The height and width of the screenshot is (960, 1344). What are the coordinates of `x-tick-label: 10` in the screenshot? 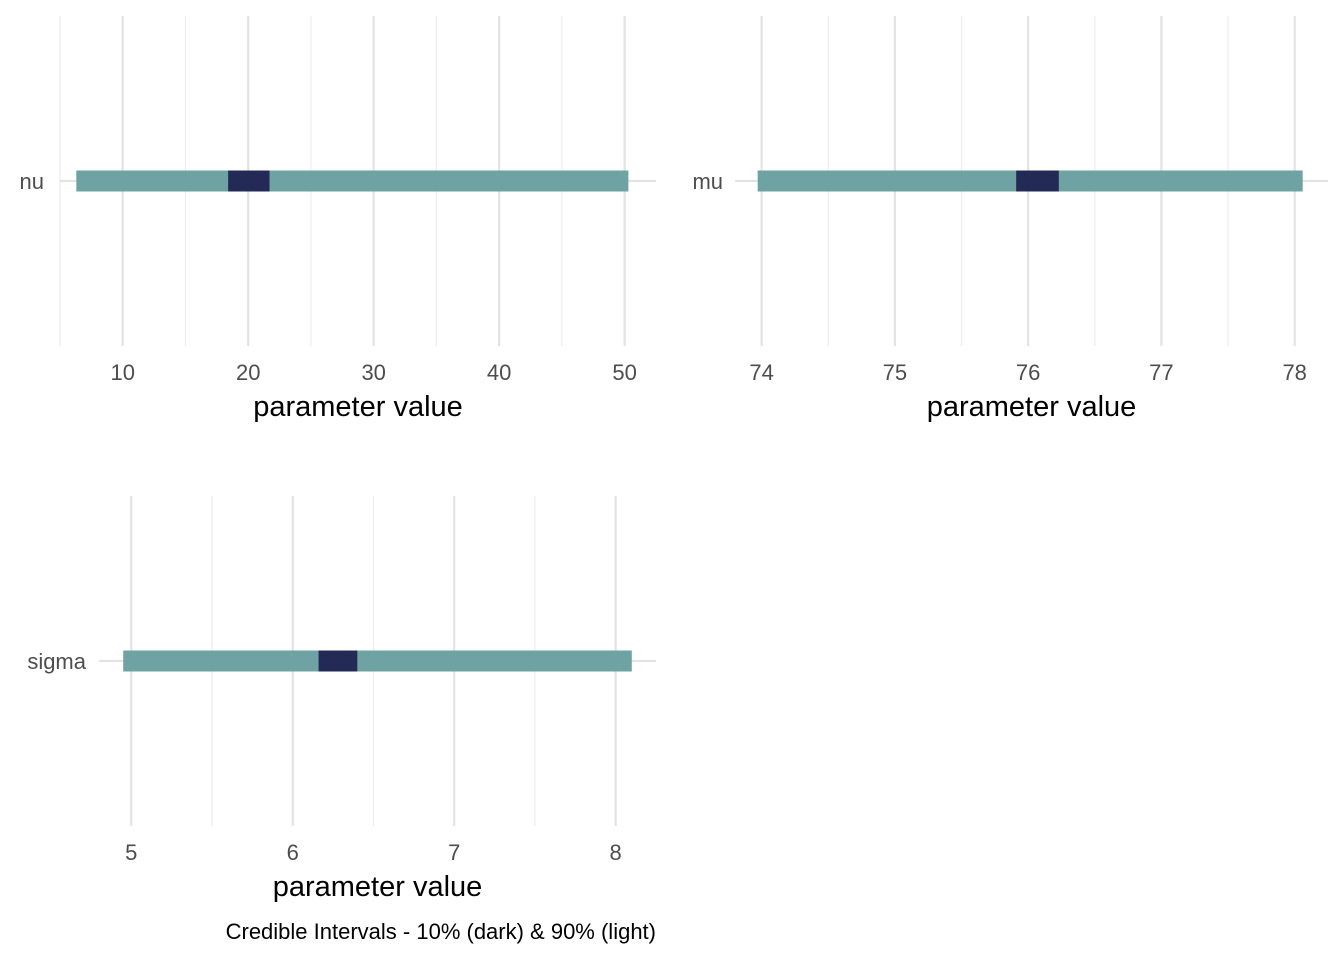 It's located at (122, 372).